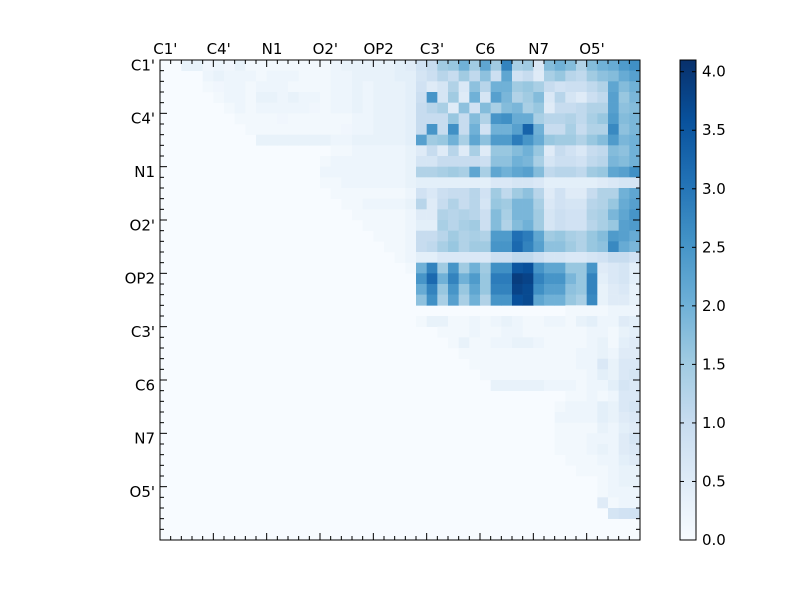  Describe the element at coordinates (145, 385) in the screenshot. I see `y-tick-label: C6` at that location.